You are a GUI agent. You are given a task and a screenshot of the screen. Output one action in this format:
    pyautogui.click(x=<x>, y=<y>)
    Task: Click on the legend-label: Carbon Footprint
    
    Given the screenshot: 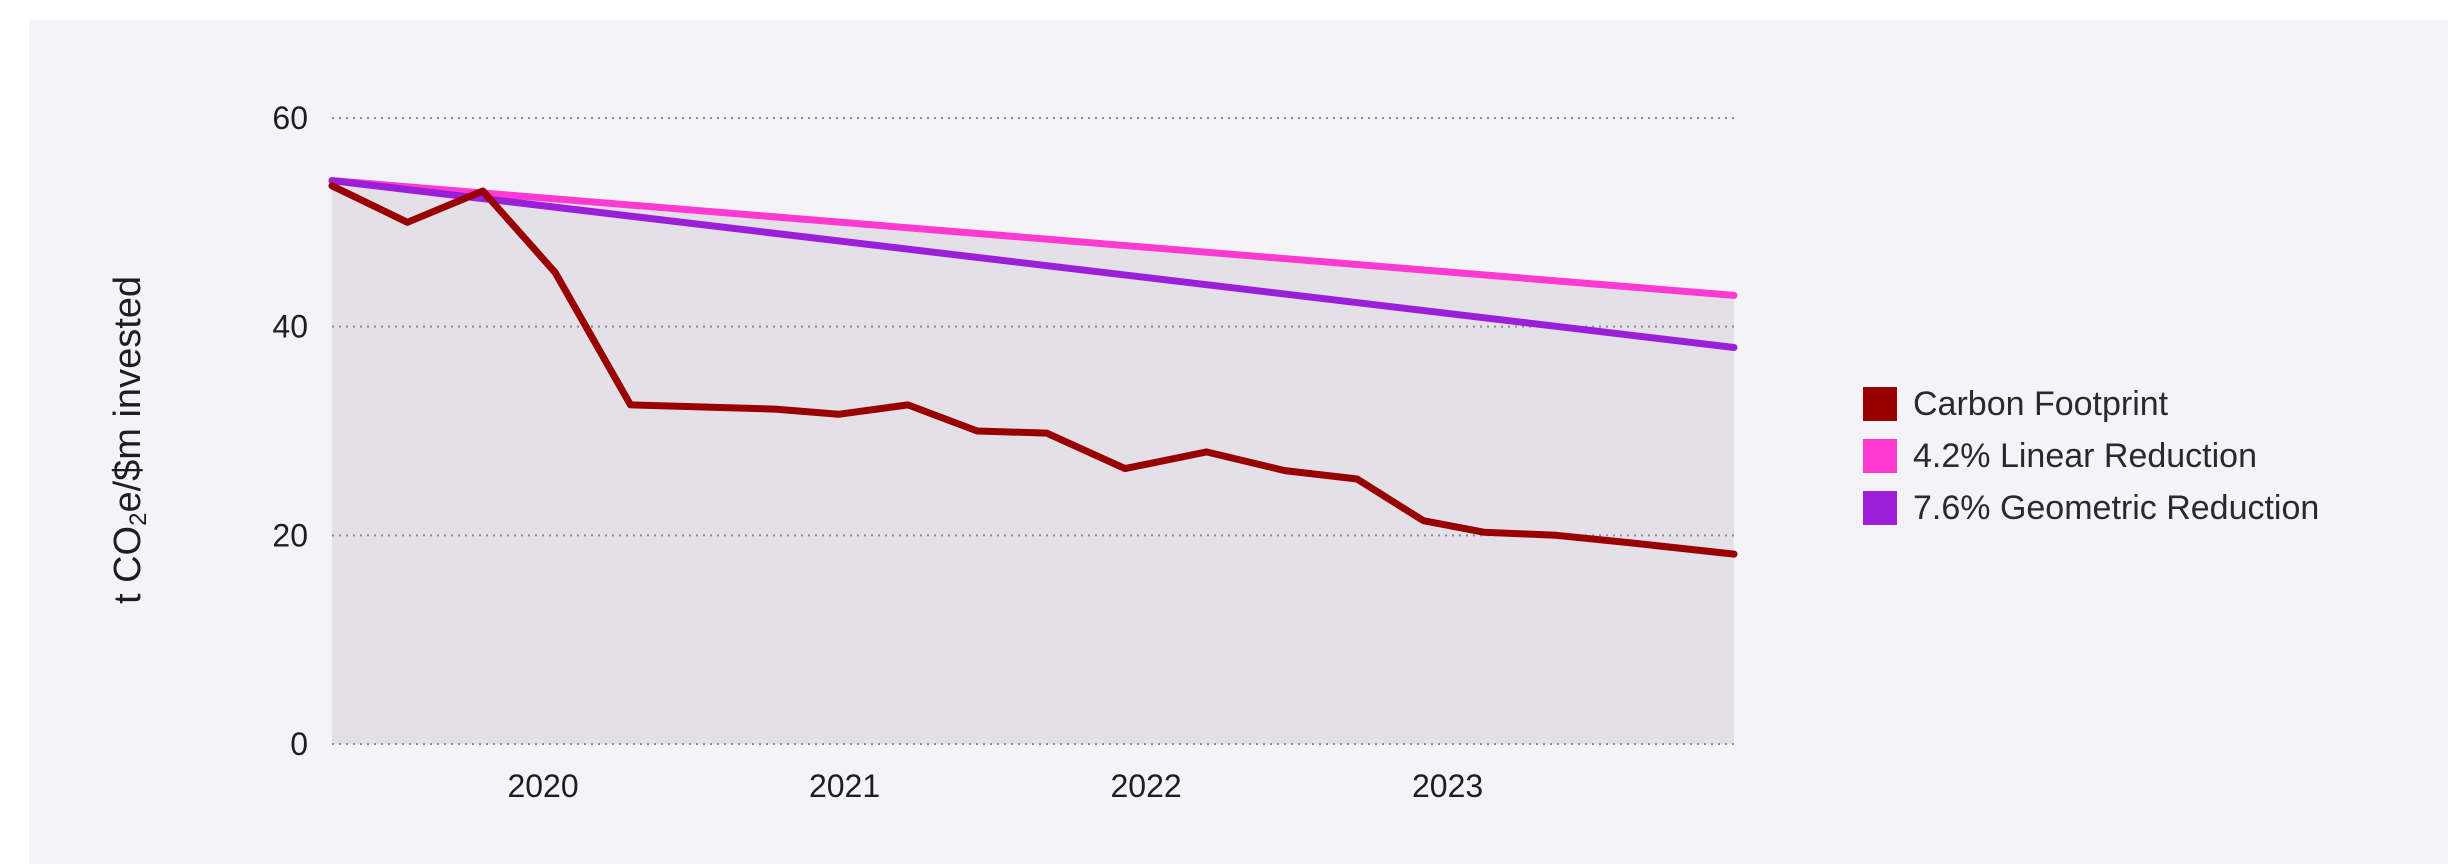 What is the action you would take?
    pyautogui.click(x=2041, y=403)
    